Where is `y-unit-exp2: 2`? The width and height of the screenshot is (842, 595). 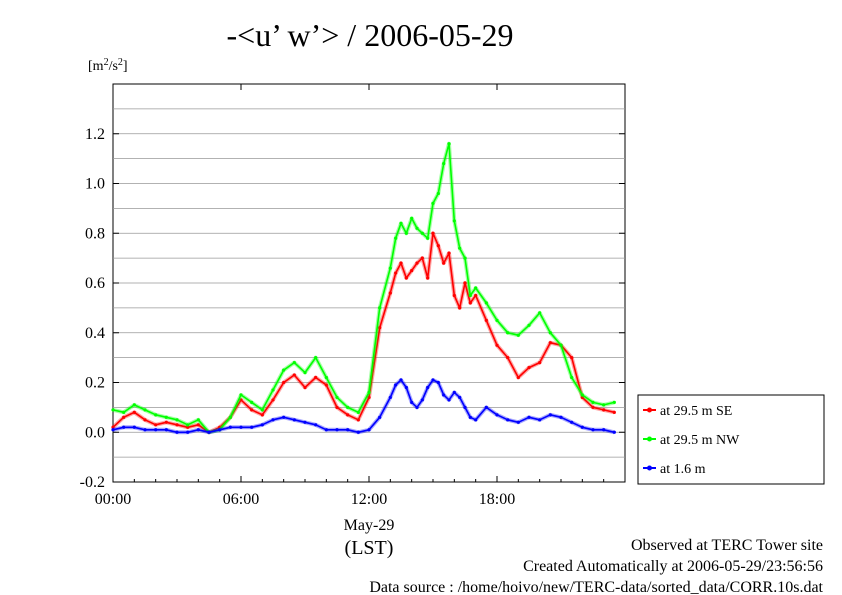
y-unit-exp2: 2 is located at coordinates (120, 62).